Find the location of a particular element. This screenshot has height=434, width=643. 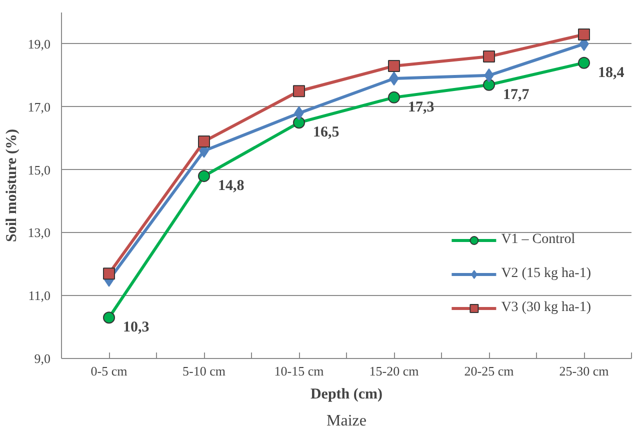

y-tick-label: 13,0 is located at coordinates (39, 232).